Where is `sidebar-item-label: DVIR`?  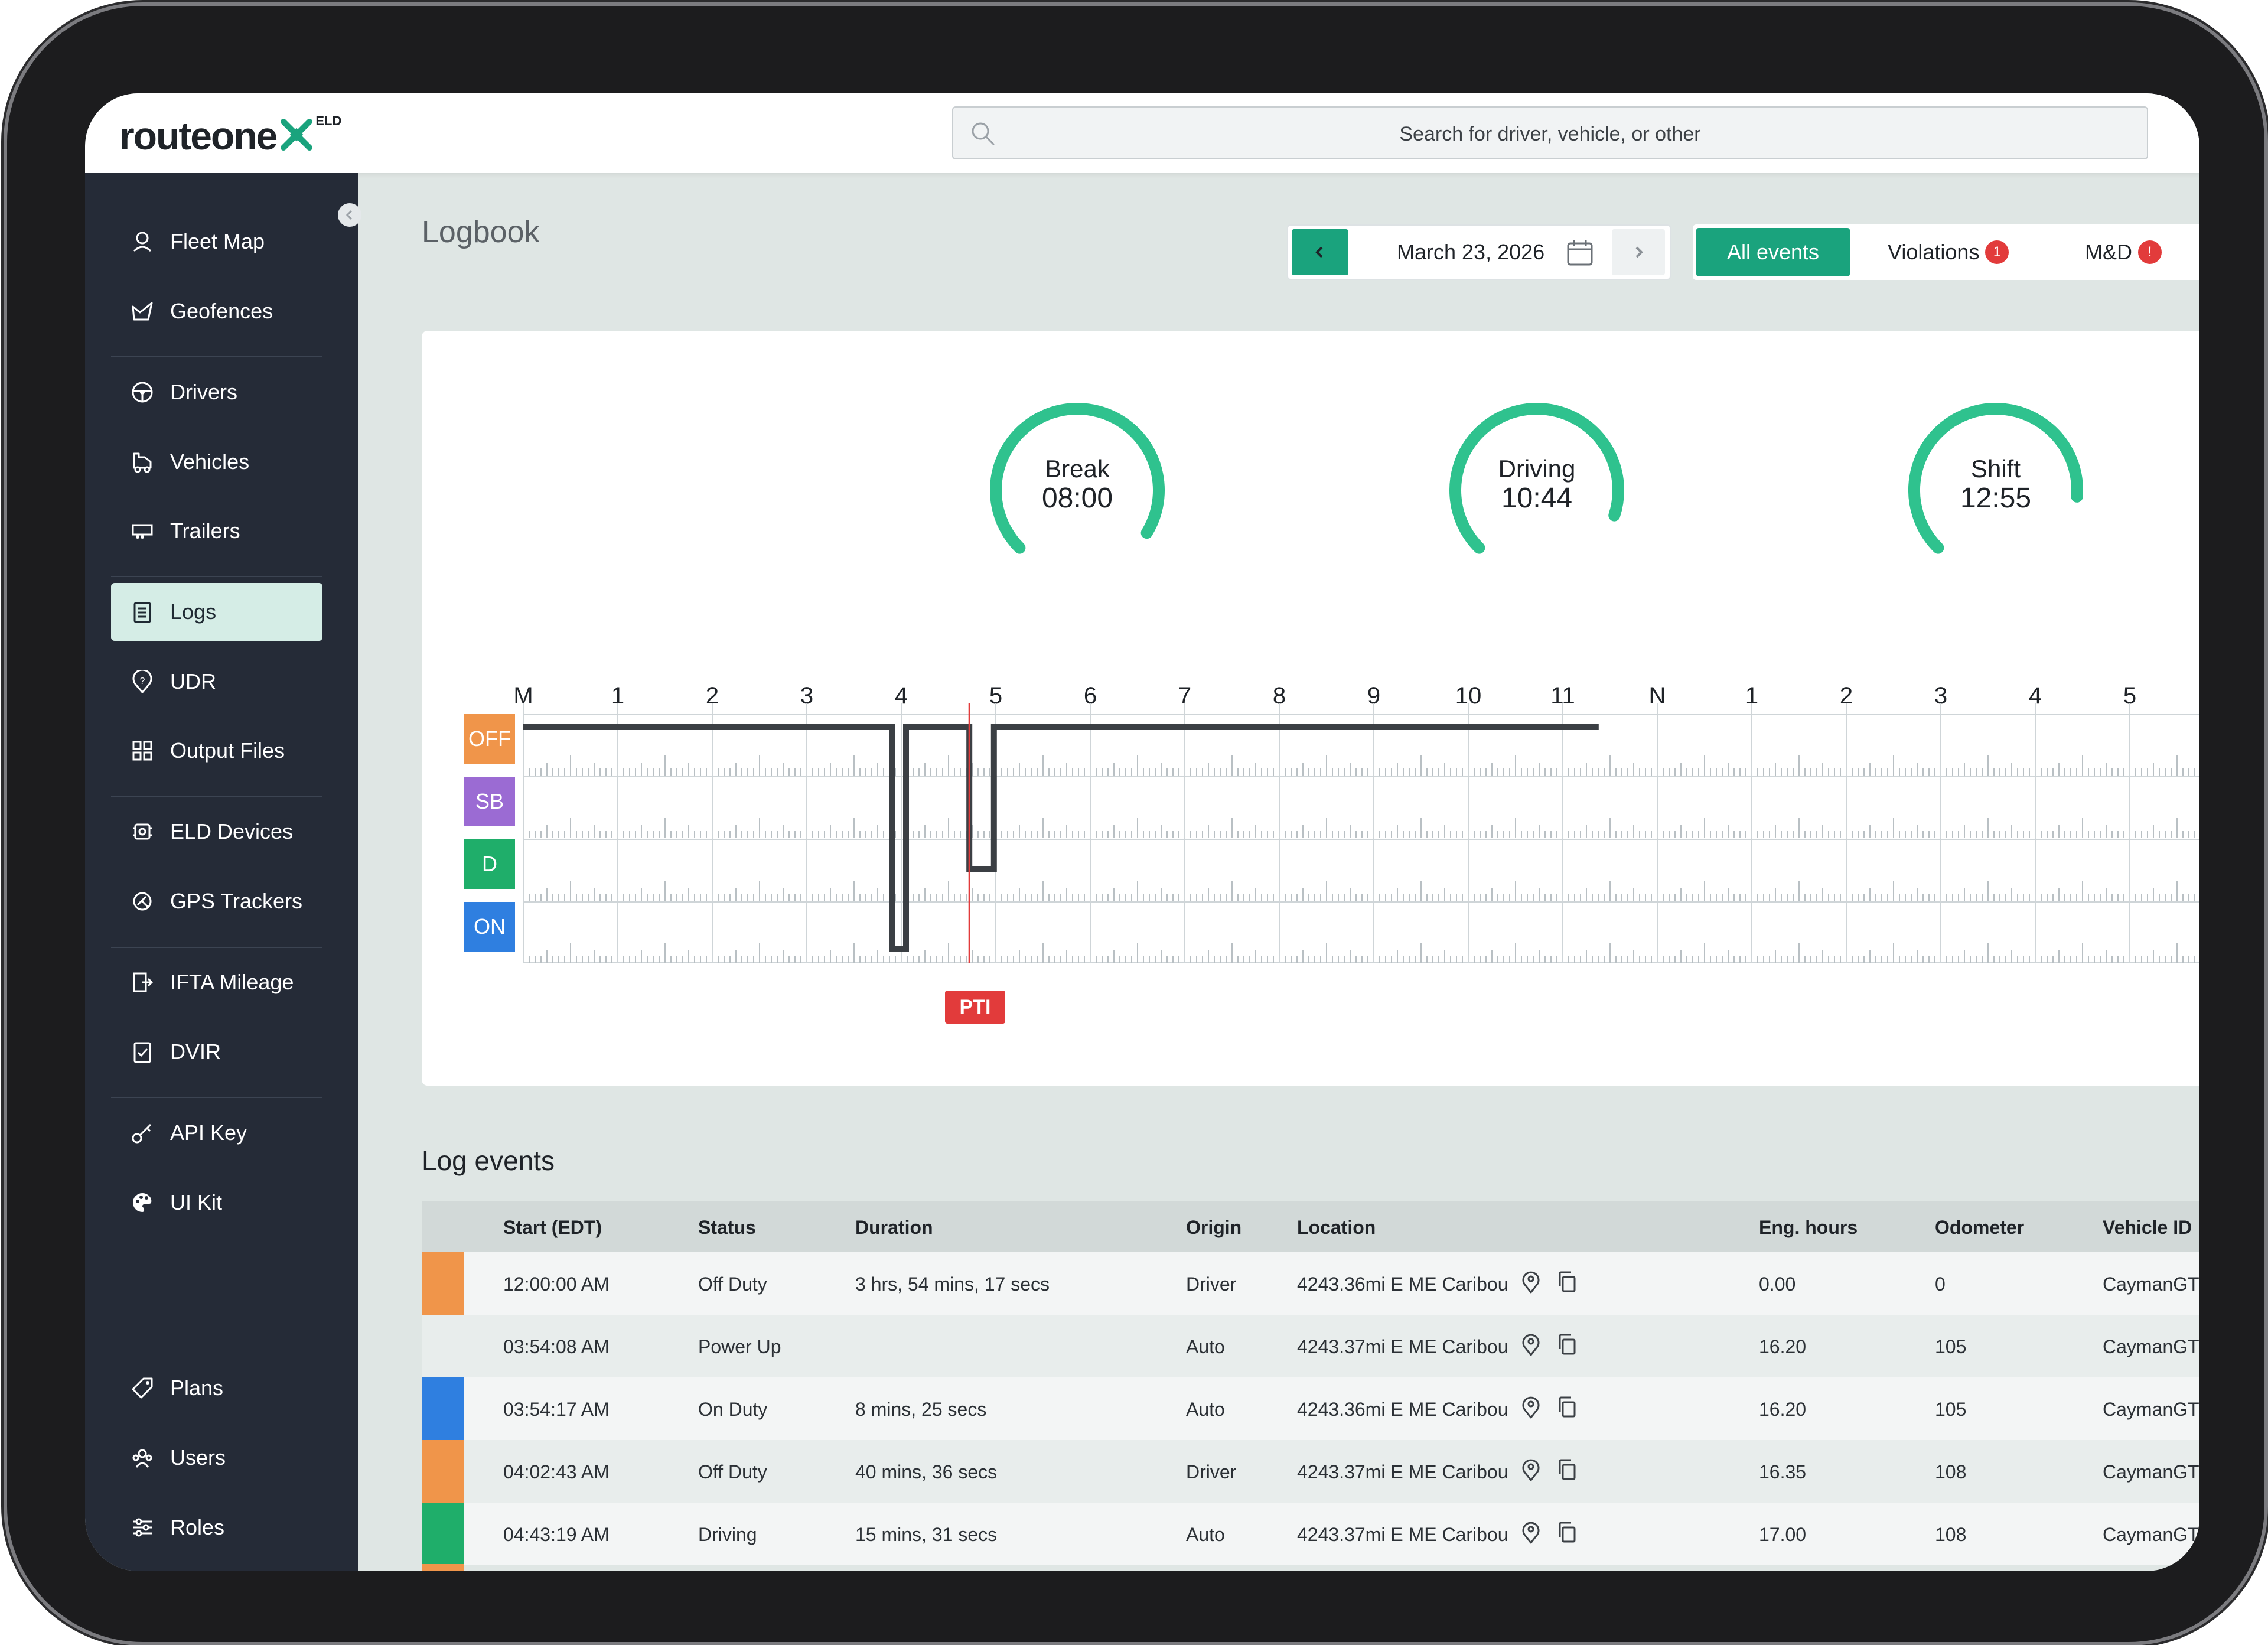
sidebar-item-label: DVIR is located at coordinates (195, 1052).